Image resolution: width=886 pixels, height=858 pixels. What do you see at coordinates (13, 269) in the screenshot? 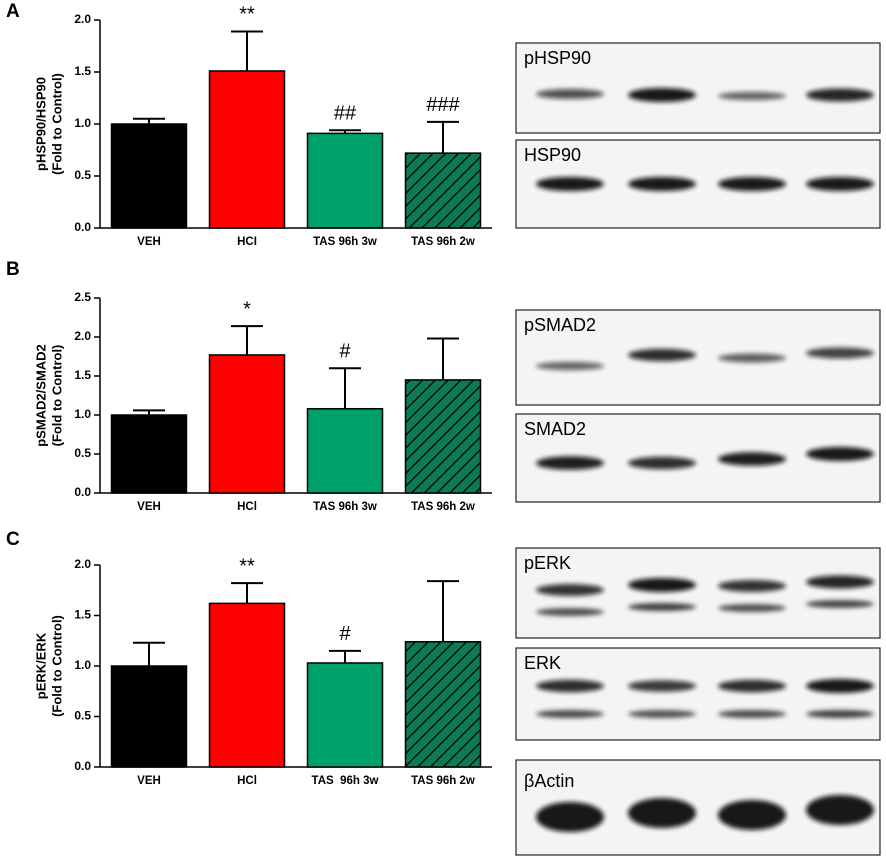
I see `panel-label: B` at bounding box center [13, 269].